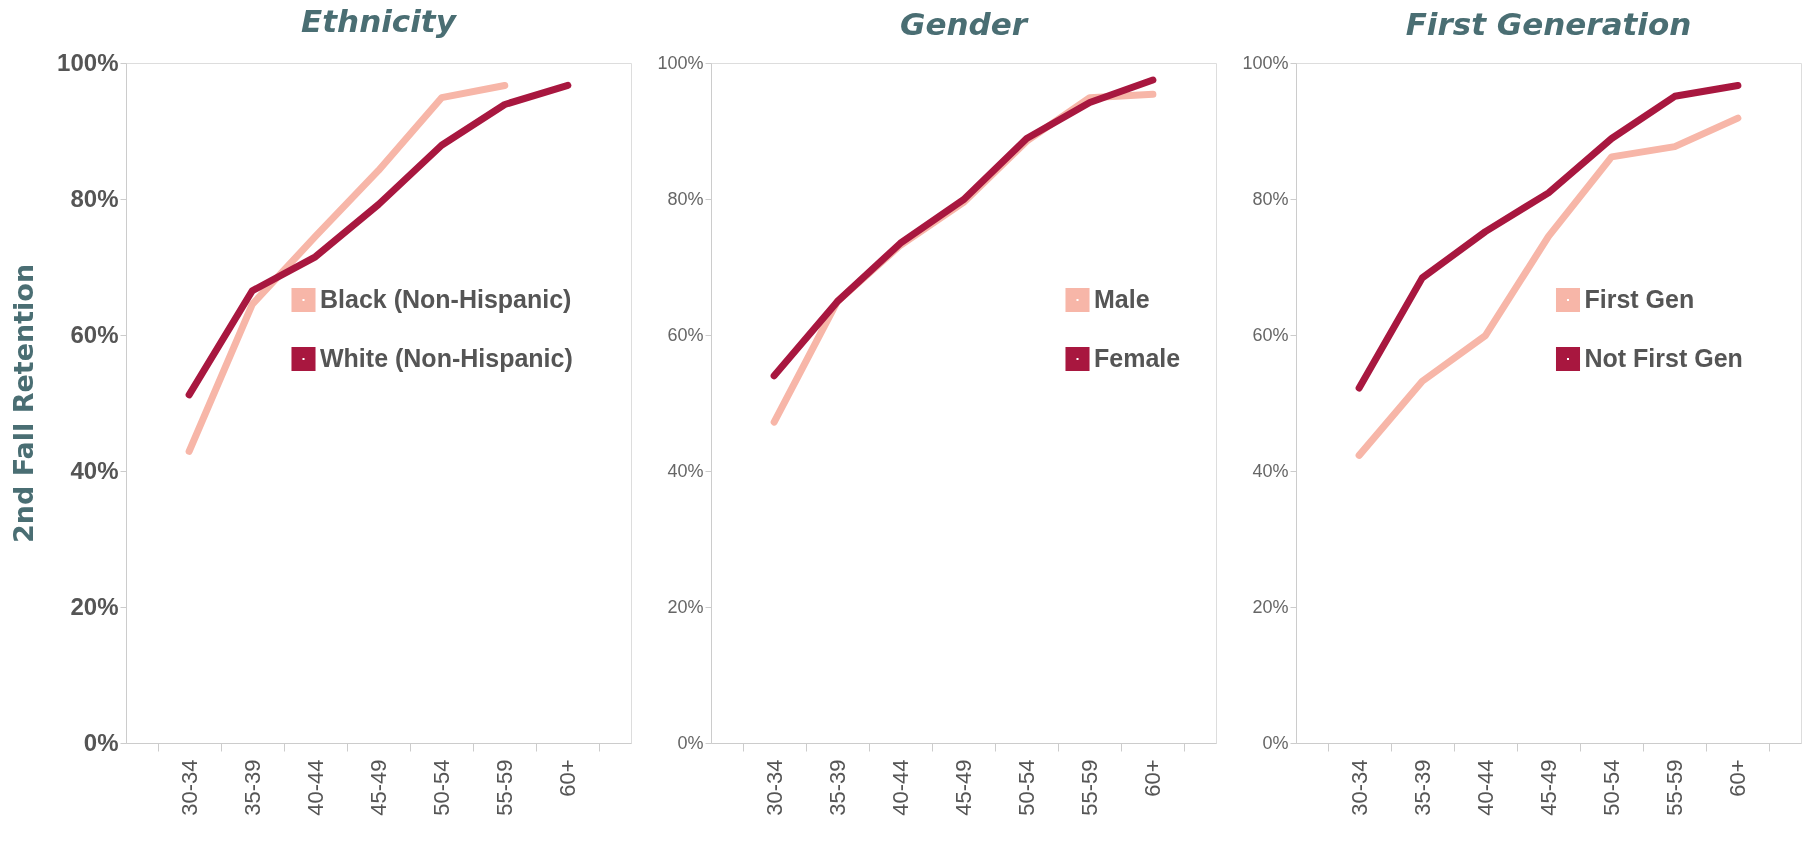 The width and height of the screenshot is (1808, 846). I want to click on legend-label: Male, so click(1122, 298).